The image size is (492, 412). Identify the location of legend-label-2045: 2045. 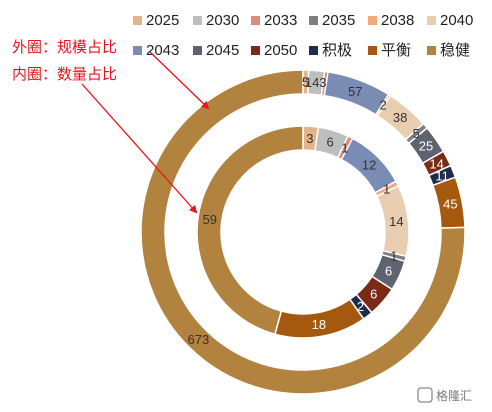
(222, 50).